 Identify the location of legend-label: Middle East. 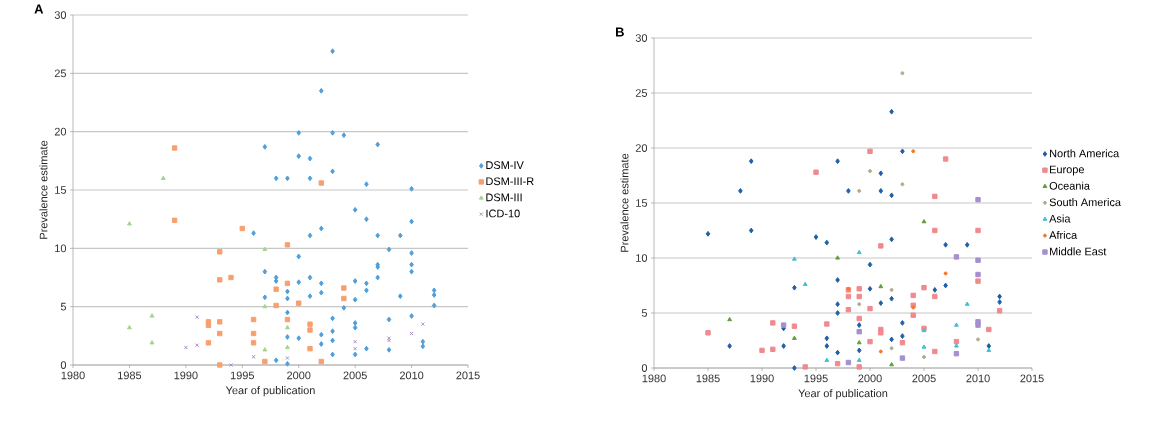
(1078, 251).